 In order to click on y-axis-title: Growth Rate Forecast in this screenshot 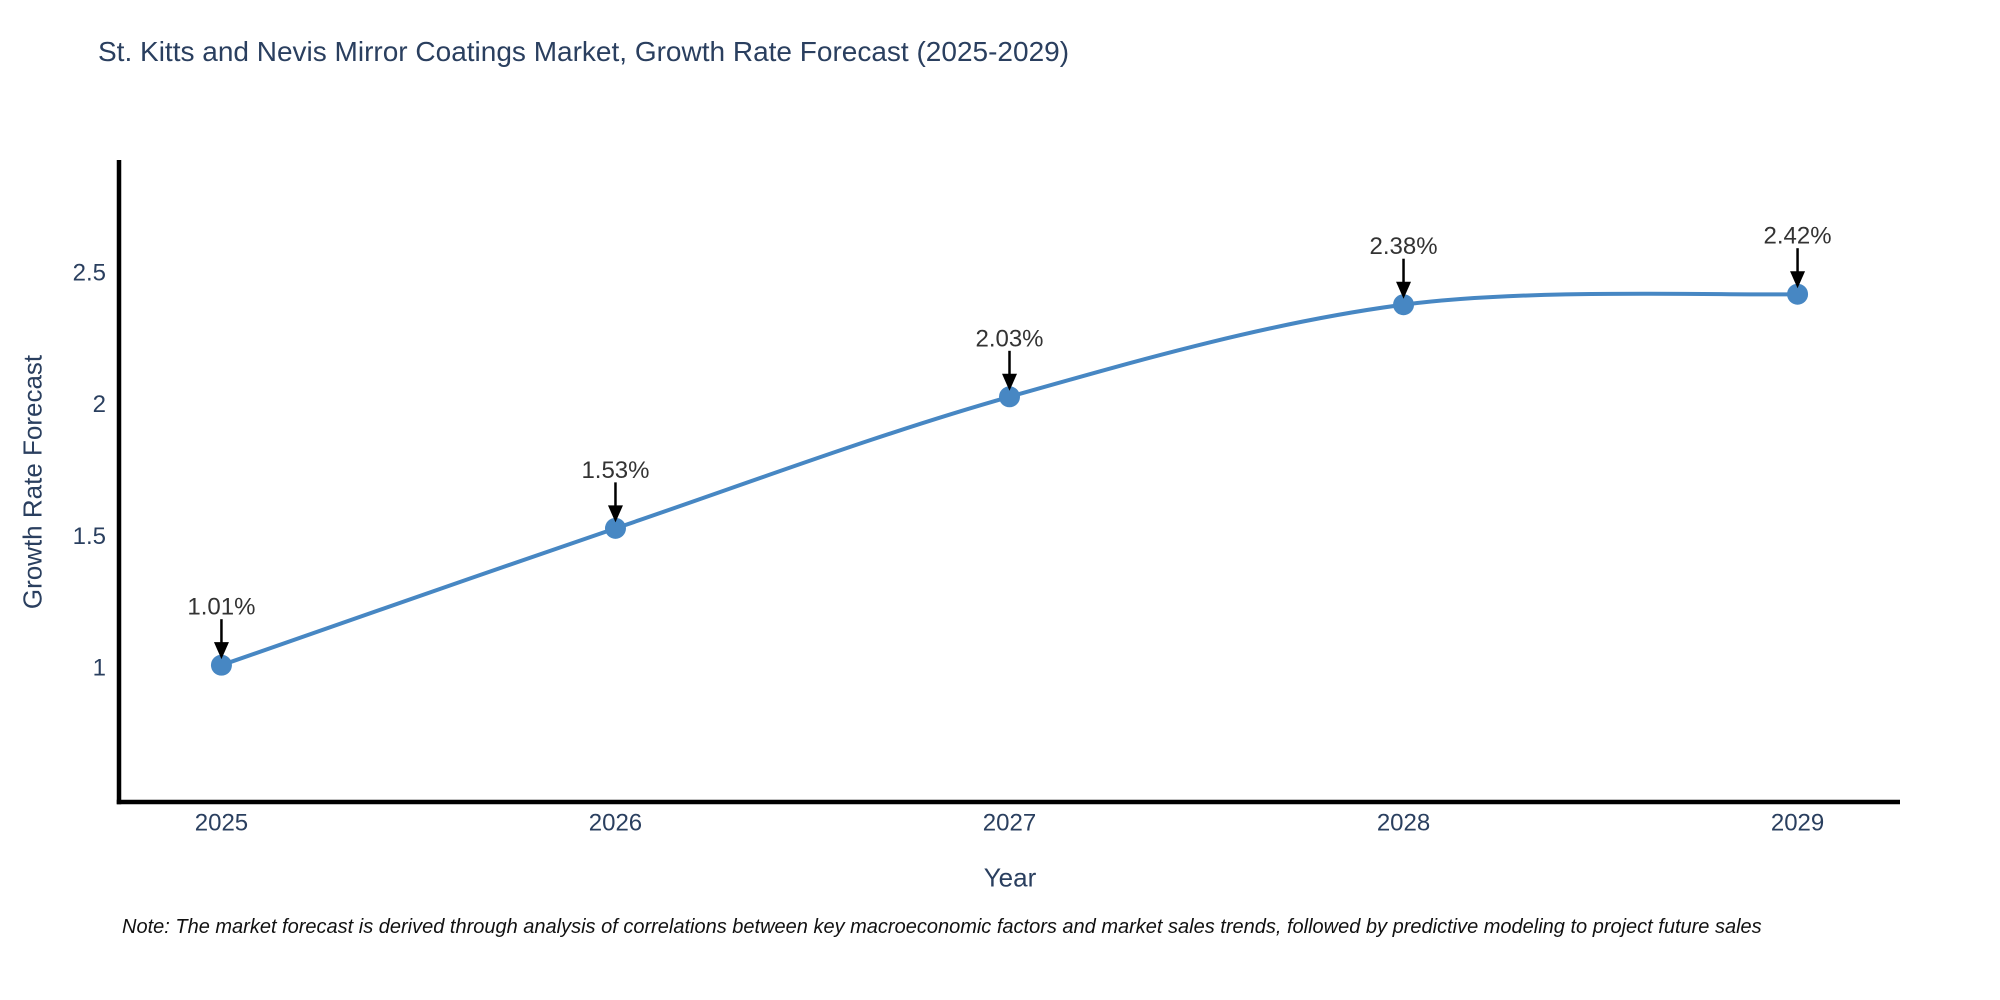, I will do `click(32, 482)`.